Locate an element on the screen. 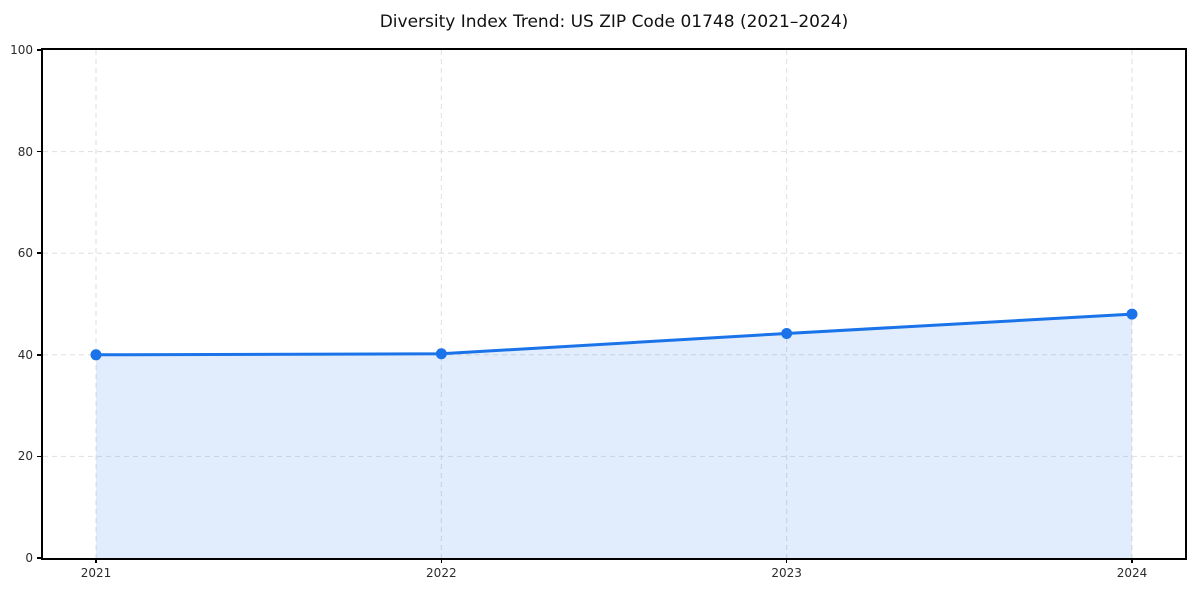 The image size is (1200, 600). trend-line is located at coordinates (614, 334).